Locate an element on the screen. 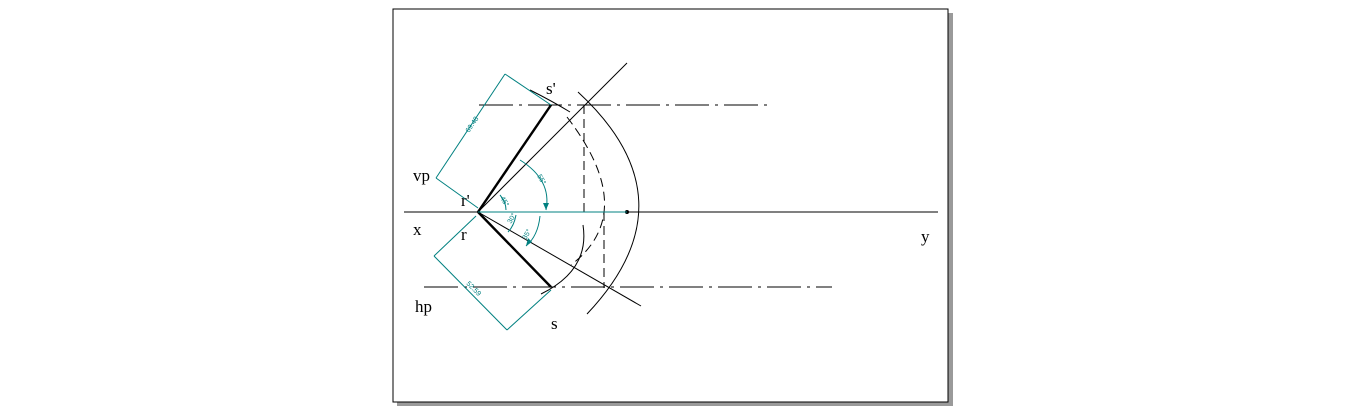 Image resolution: width=1346 pixels, height=415 pixels. label-r: r is located at coordinates (464, 234).